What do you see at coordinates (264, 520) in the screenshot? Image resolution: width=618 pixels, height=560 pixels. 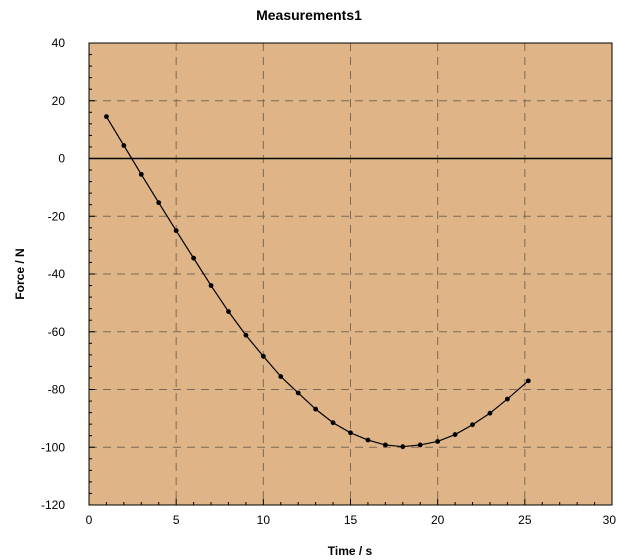 I see `x-tick-label: 10` at bounding box center [264, 520].